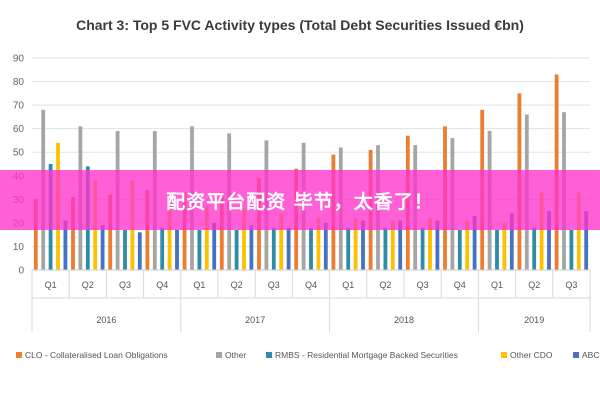  Describe the element at coordinates (235, 355) in the screenshot. I see `legend-item: Other` at that location.